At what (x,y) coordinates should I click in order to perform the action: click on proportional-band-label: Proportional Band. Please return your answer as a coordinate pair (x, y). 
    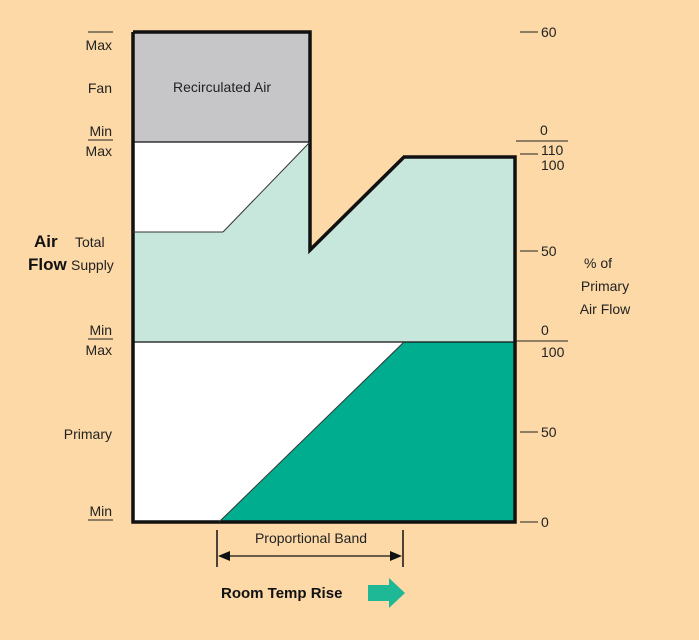
    Looking at the image, I should click on (311, 538).